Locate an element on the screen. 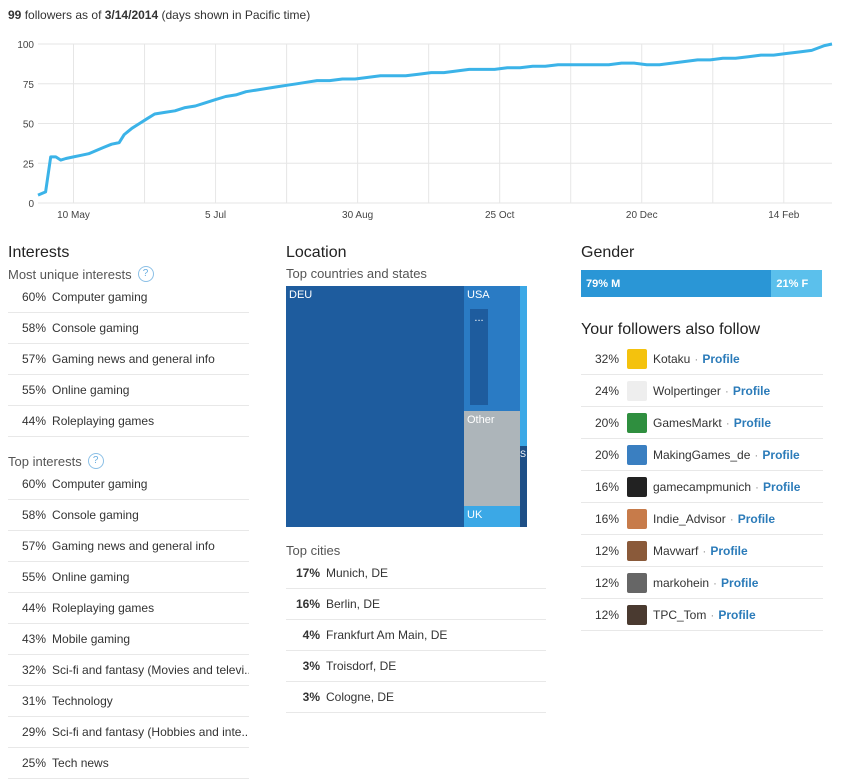 The image size is (850, 779). follow-name: Wolpertinger is located at coordinates (687, 390).